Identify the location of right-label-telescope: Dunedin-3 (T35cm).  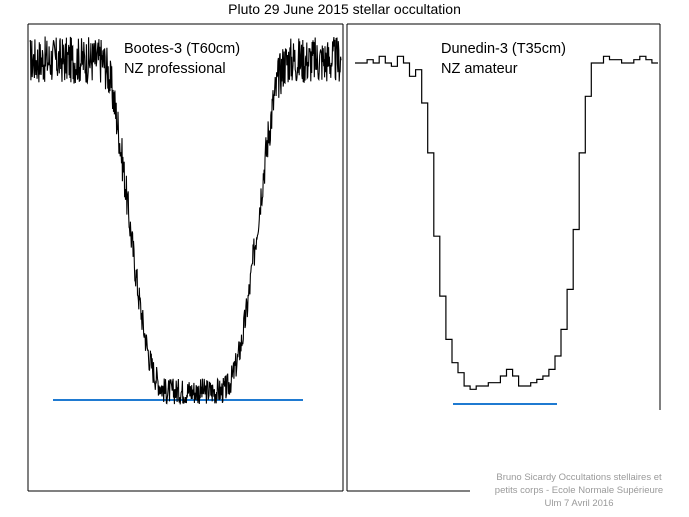
(503, 49).